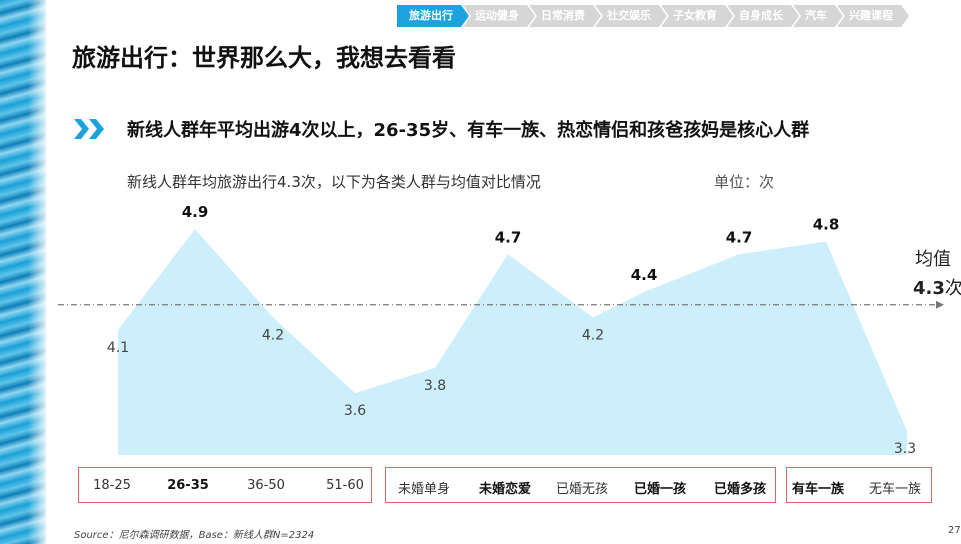  What do you see at coordinates (499, 16) in the screenshot?
I see `nav-tab-1: 运动健身` at bounding box center [499, 16].